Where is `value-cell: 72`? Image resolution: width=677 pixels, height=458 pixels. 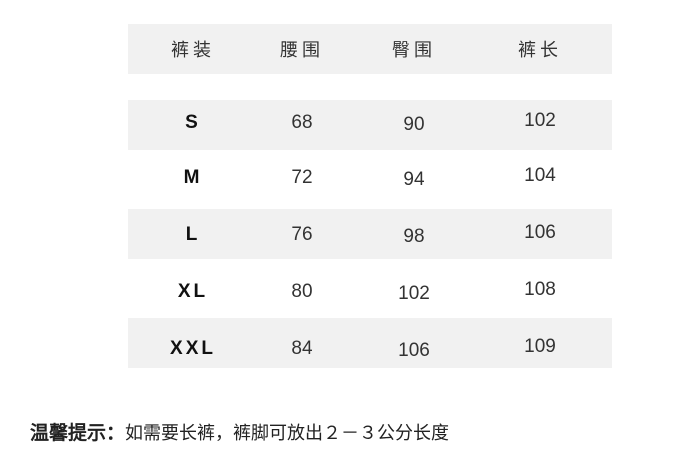
value-cell: 72 is located at coordinates (302, 177).